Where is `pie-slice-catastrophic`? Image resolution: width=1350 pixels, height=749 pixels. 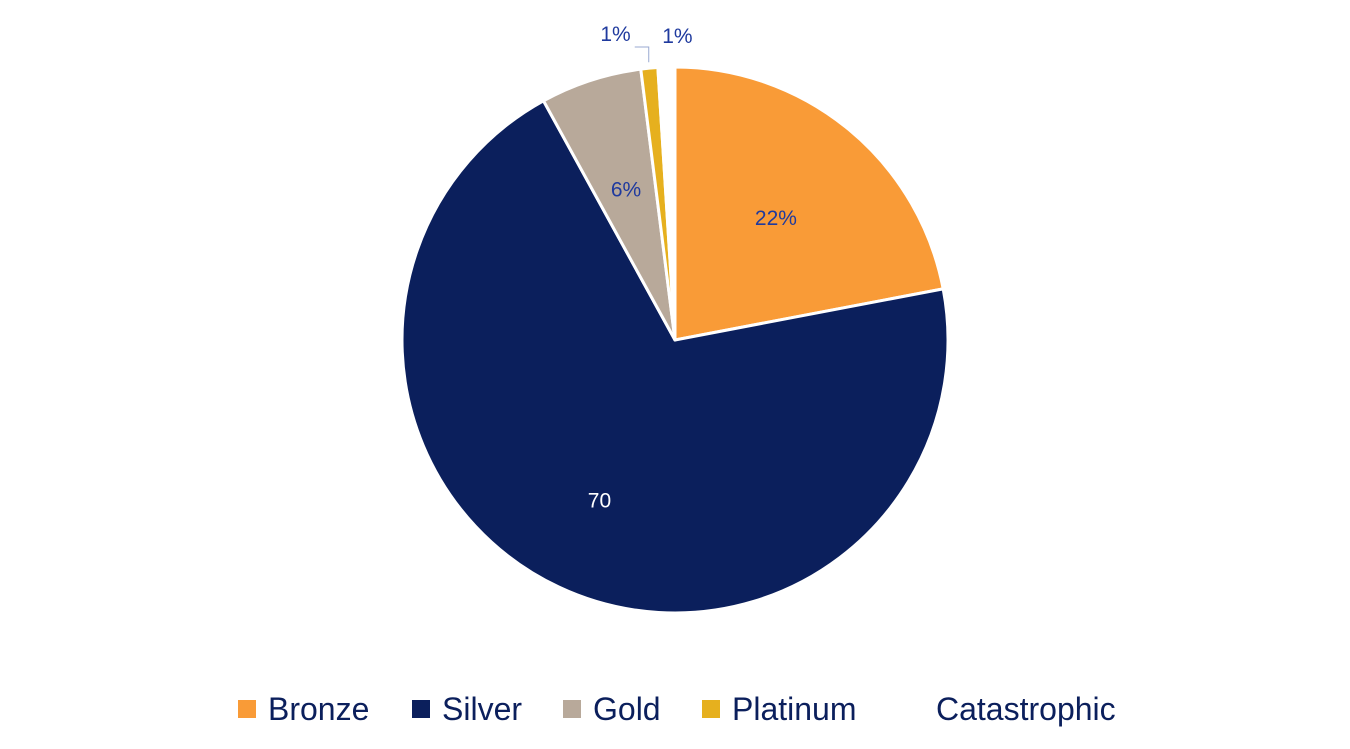
pie-slice-catastrophic is located at coordinates (666, 203).